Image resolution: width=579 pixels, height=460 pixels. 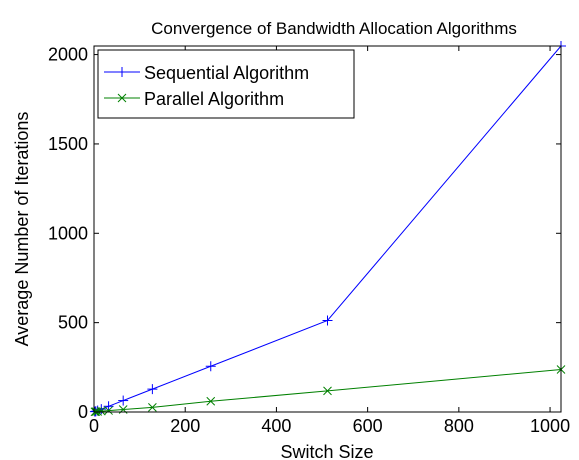 I want to click on y-tick-label: 1000, so click(x=68, y=233).